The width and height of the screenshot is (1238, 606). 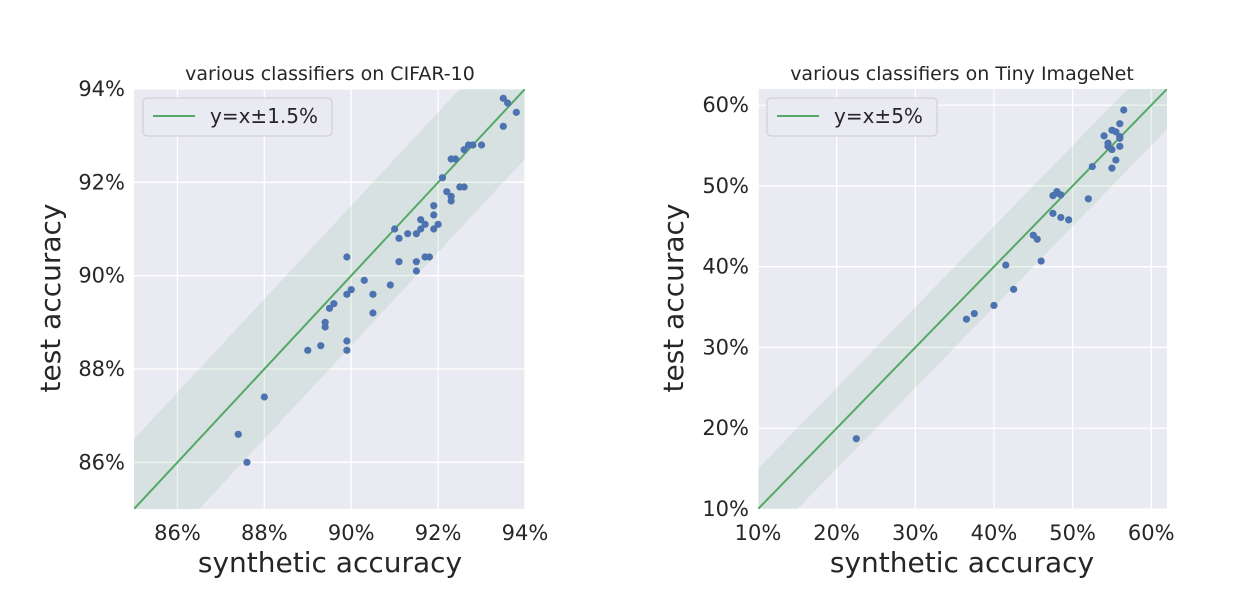 I want to click on chart-title: various classifiers on CIFAR-10, so click(x=330, y=74).